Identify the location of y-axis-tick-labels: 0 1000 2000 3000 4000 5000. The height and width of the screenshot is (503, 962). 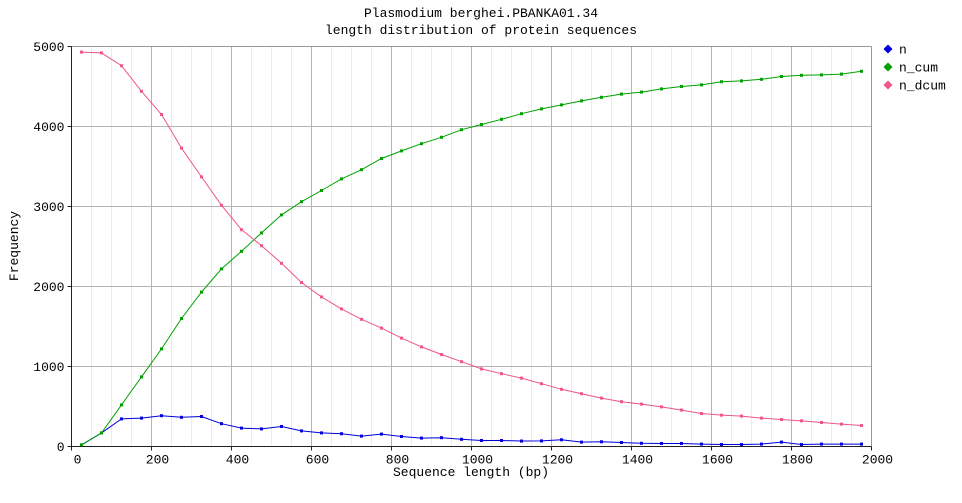
(48, 247).